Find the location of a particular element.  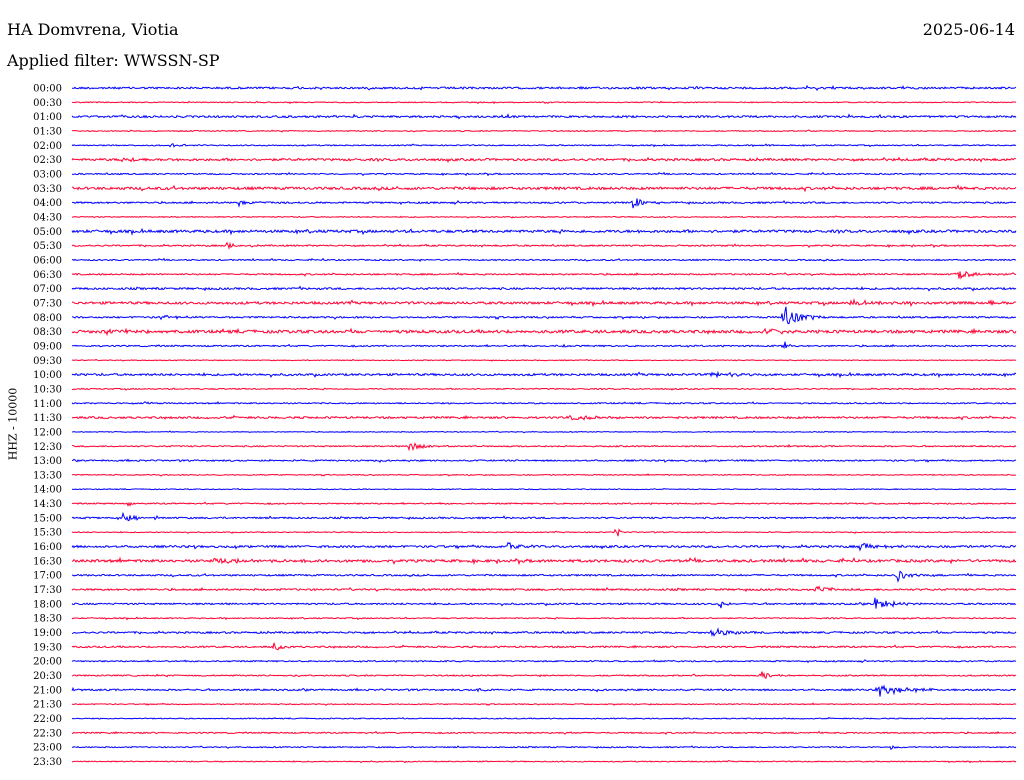

time-tick-label: 12:30 is located at coordinates (47, 447).